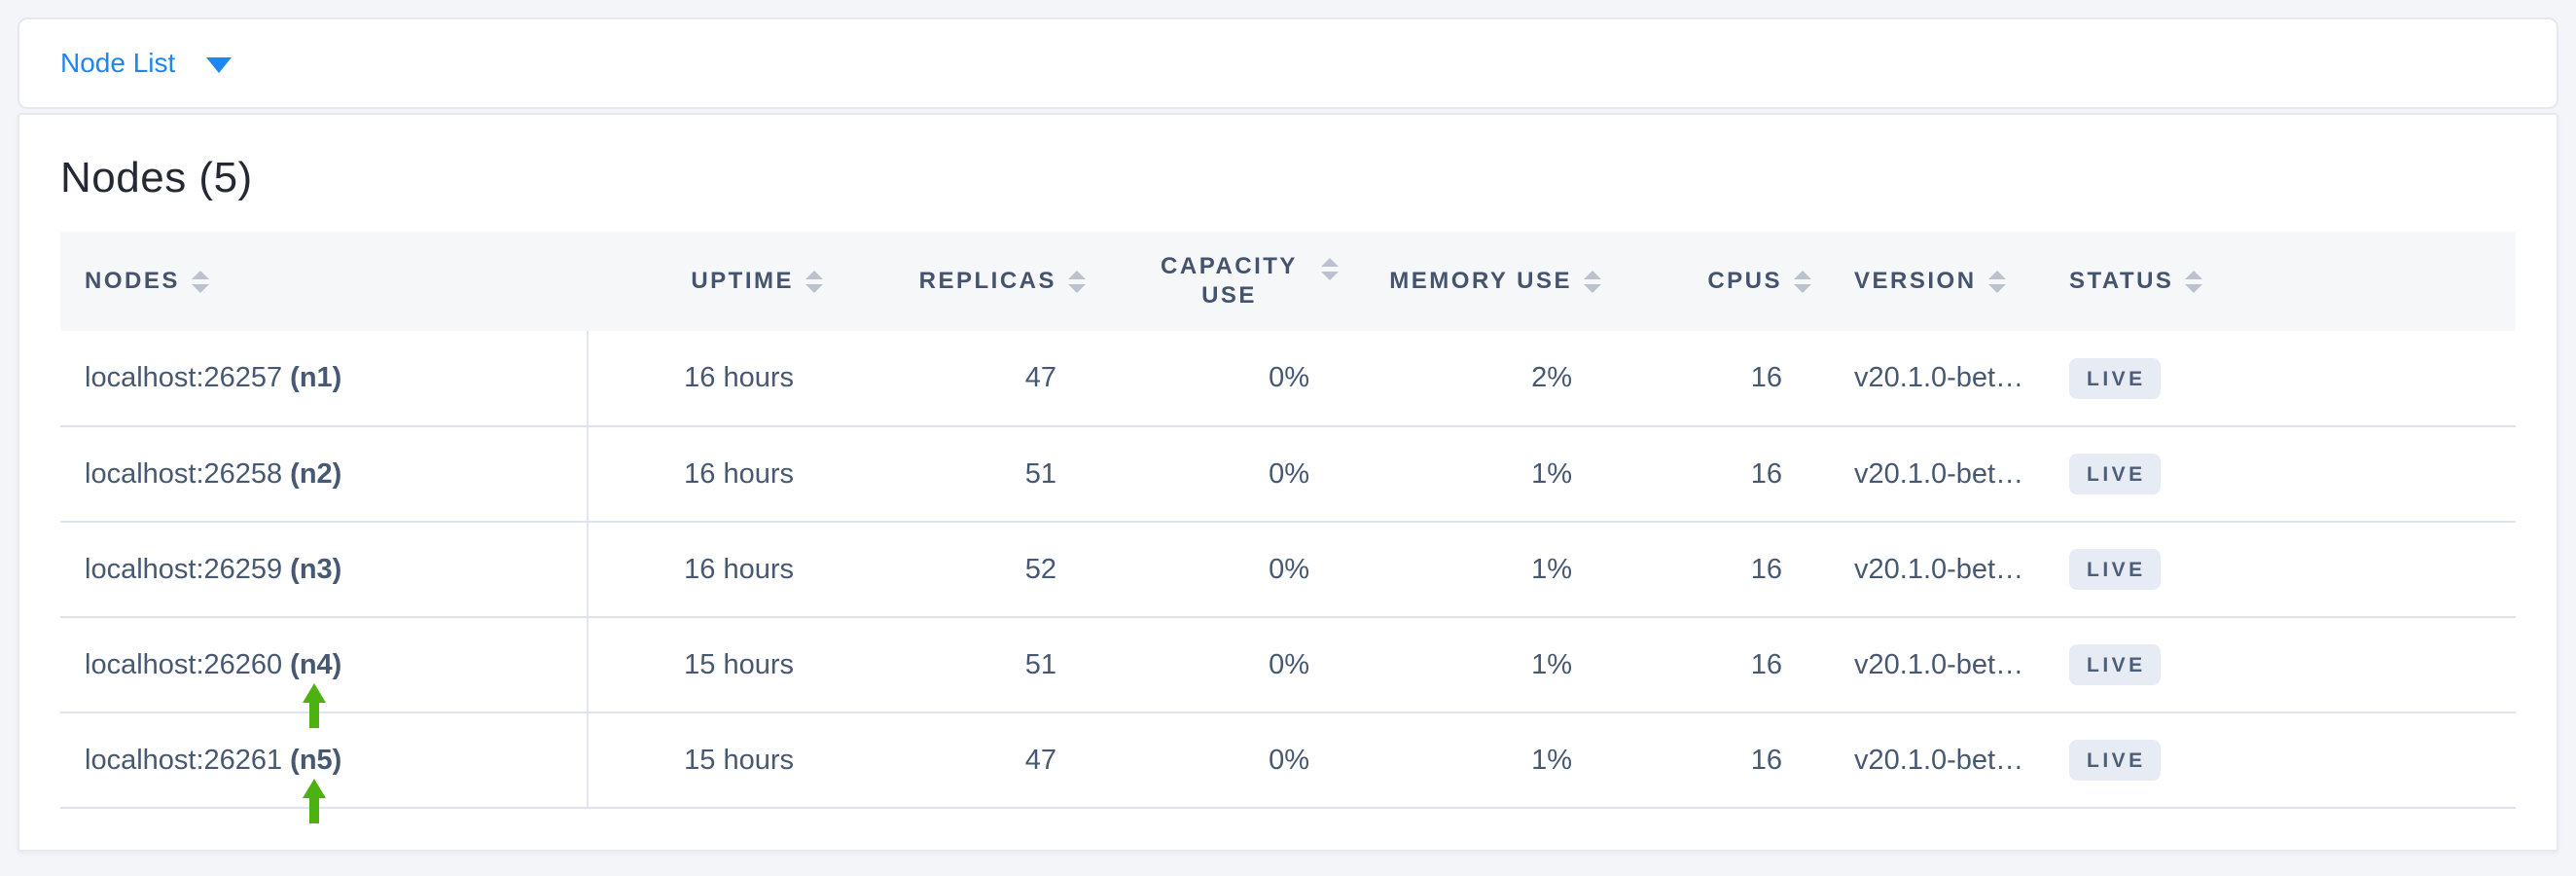 This screenshot has width=2576, height=876. I want to click on column-header-cpus: CPUS, so click(1724, 282).